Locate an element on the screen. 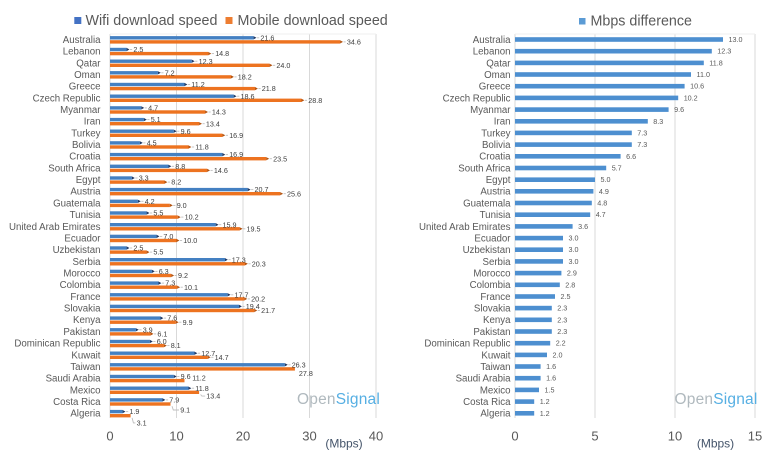 The width and height of the screenshot is (768, 461). svg-text: 10.0 is located at coordinates (190, 240).